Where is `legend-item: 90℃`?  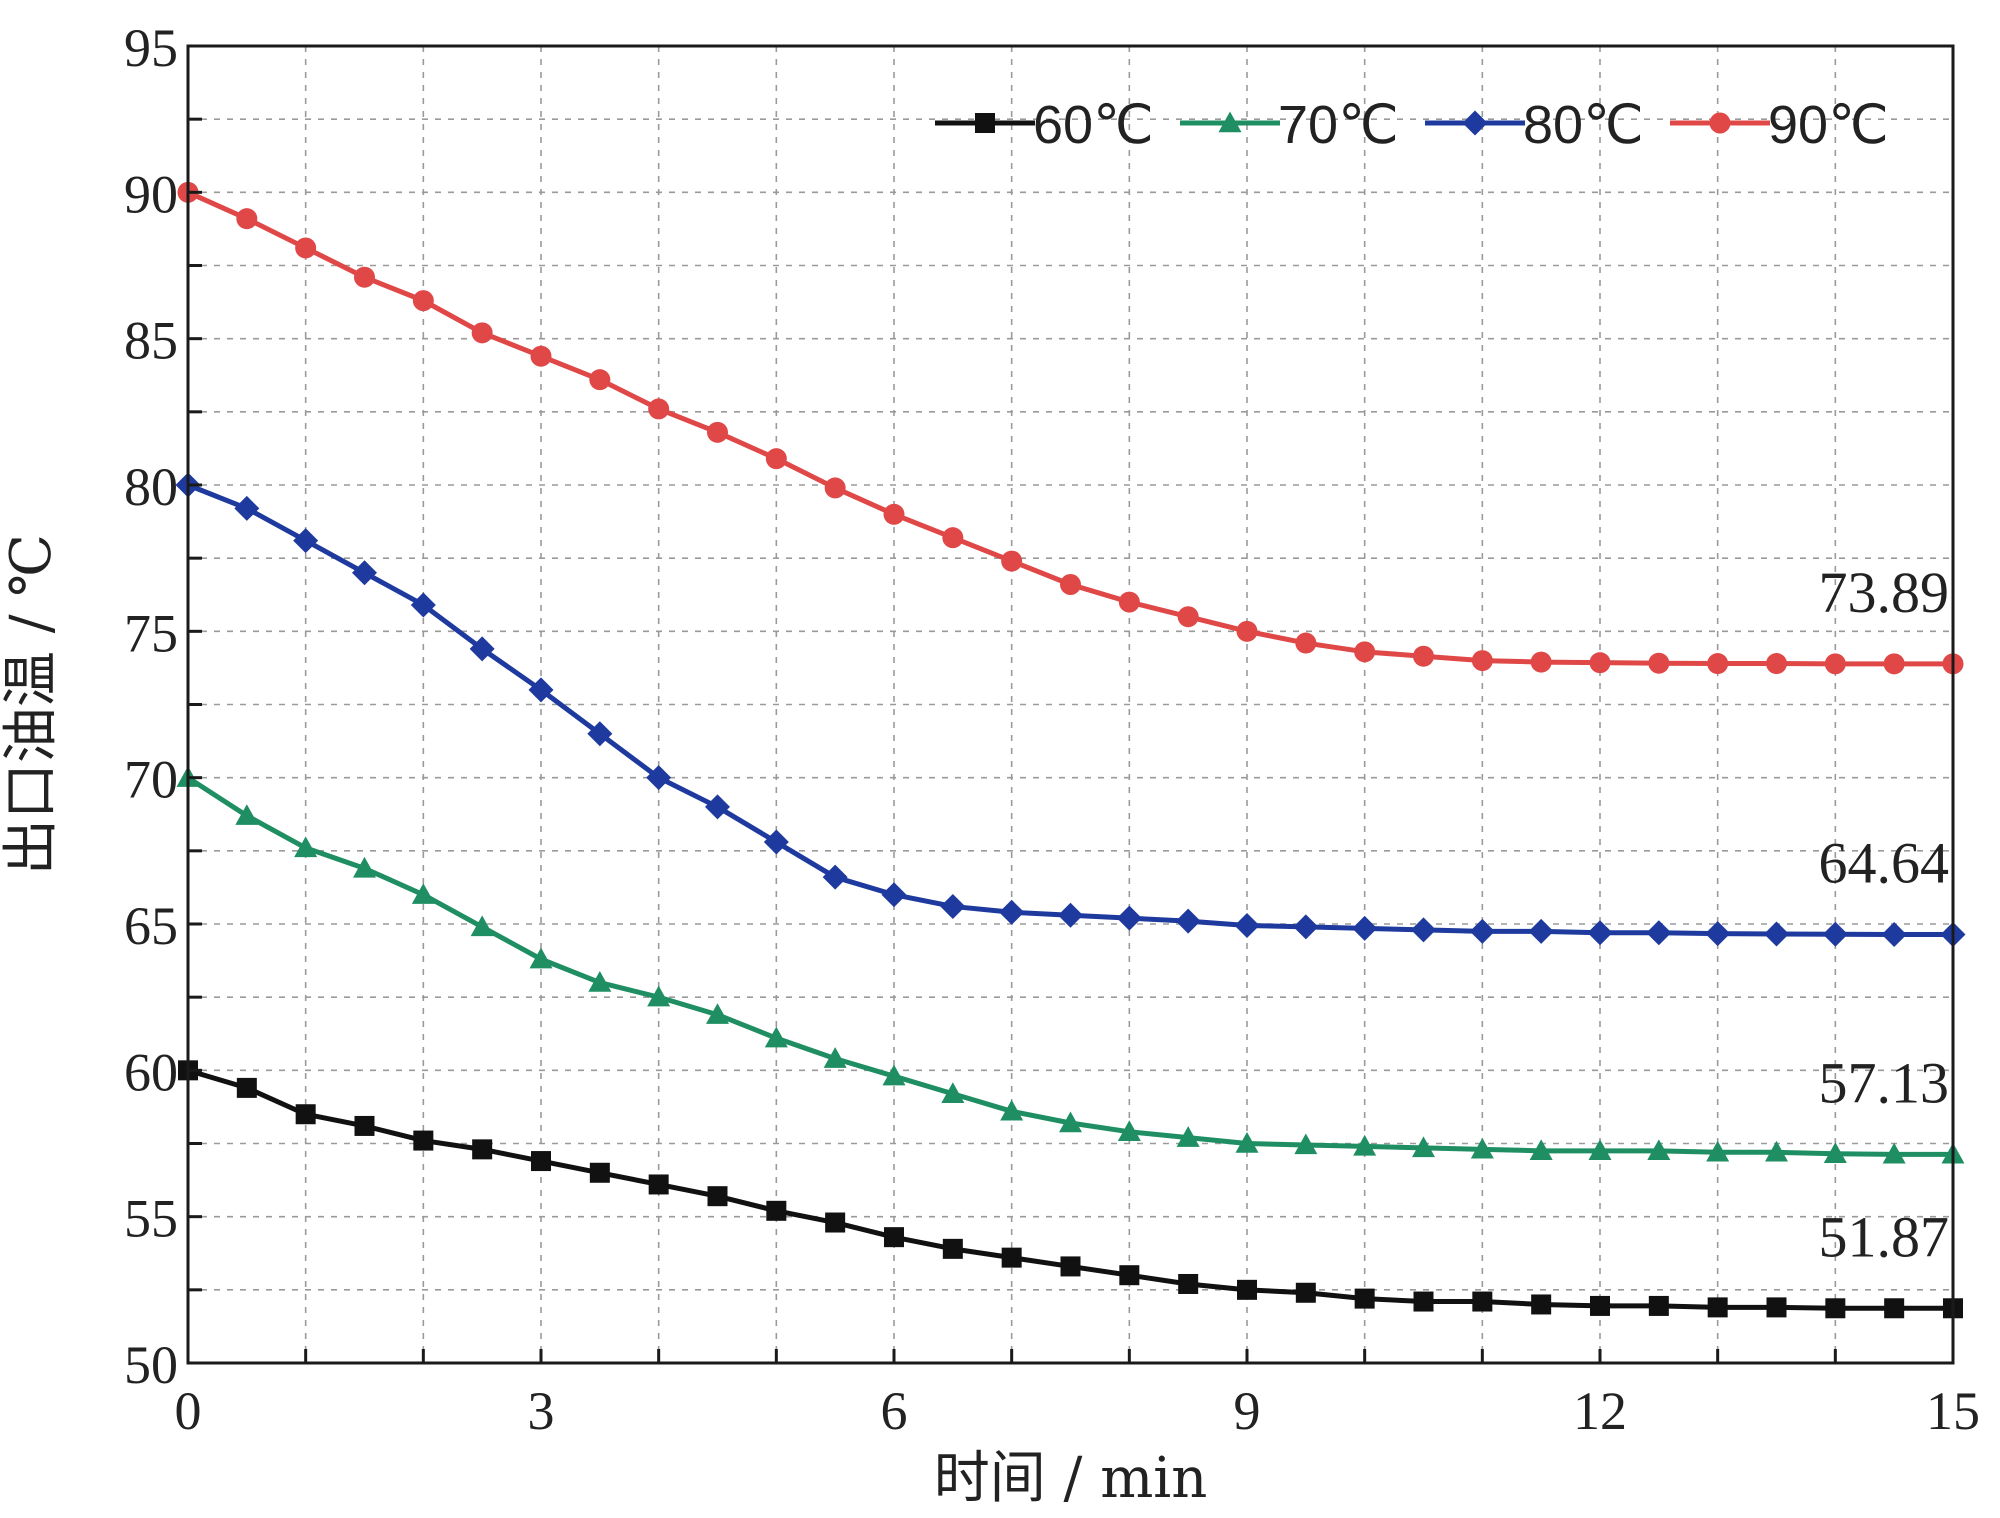
legend-item: 90℃ is located at coordinates (1779, 125).